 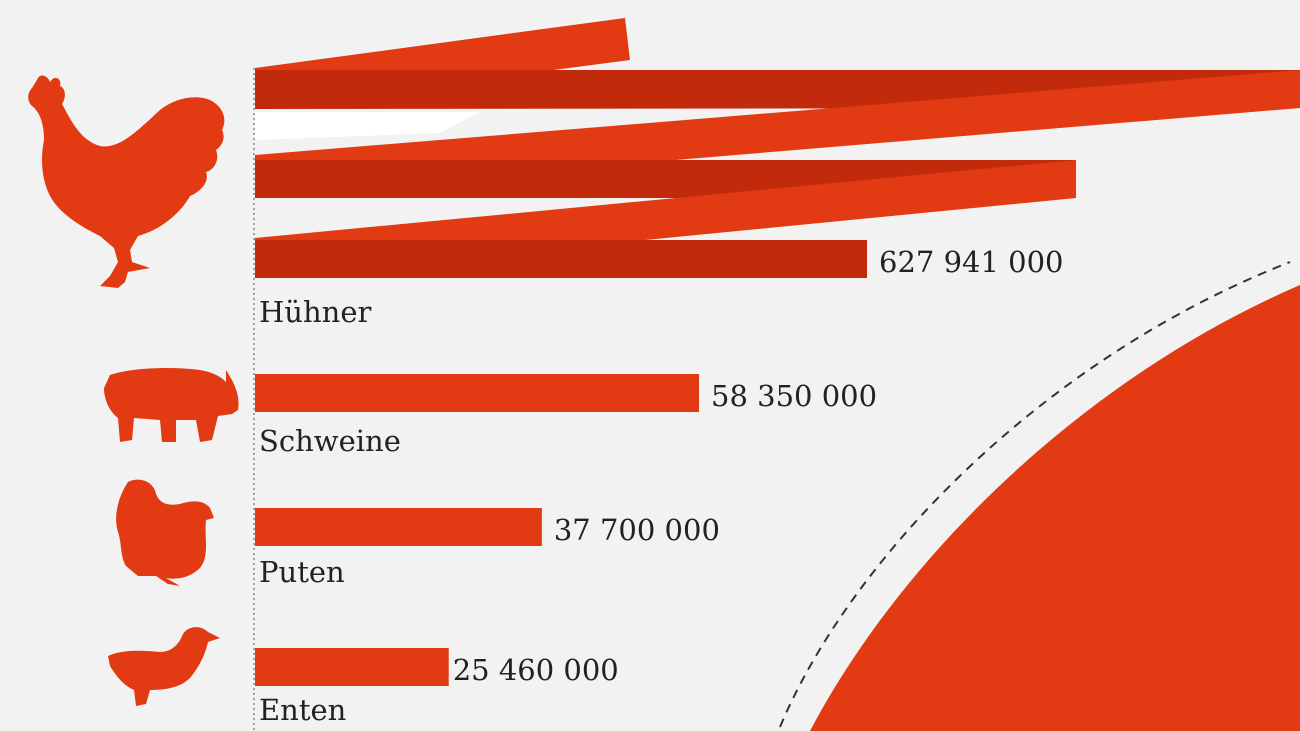 What do you see at coordinates (302, 710) in the screenshot?
I see `category-label-3: Enten` at bounding box center [302, 710].